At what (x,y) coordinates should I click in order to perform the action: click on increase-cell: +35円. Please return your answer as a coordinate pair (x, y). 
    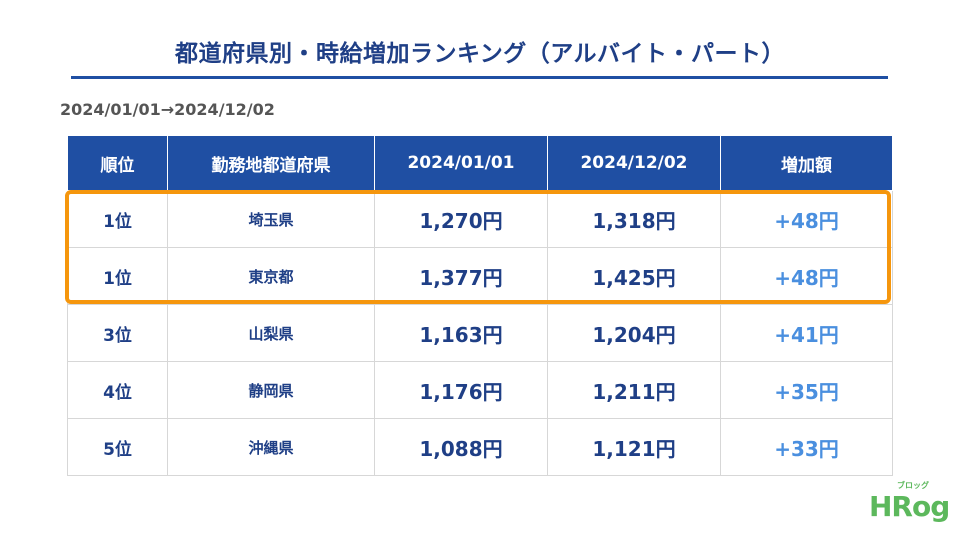
    Looking at the image, I should click on (806, 390).